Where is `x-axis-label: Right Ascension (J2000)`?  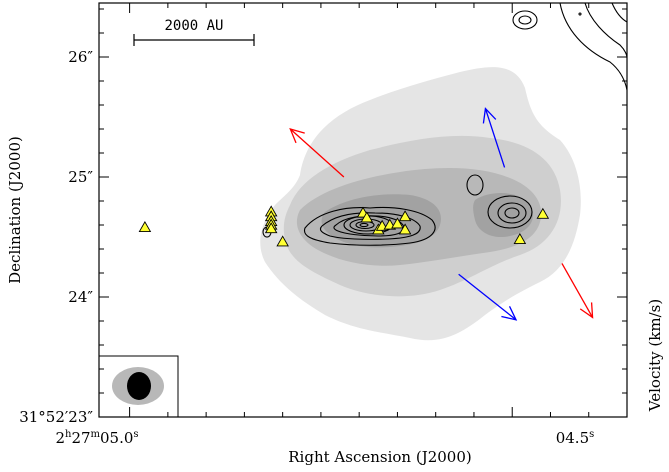 x-axis-label: Right Ascension (J2000) is located at coordinates (379, 457).